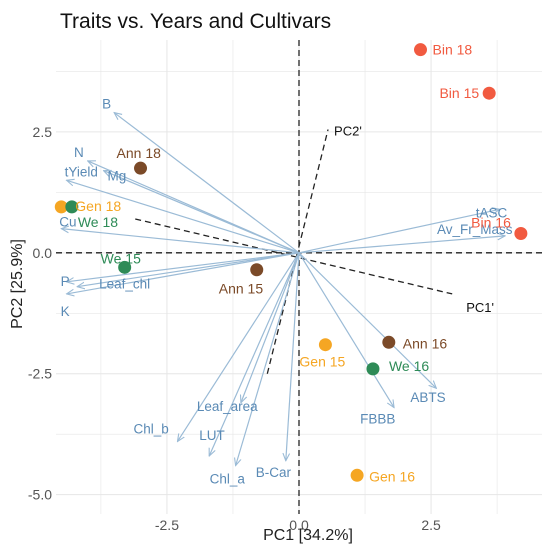 This screenshot has width=548, height=550. I want to click on chart-title: Traits vs. Years and Cultivars, so click(195, 21).